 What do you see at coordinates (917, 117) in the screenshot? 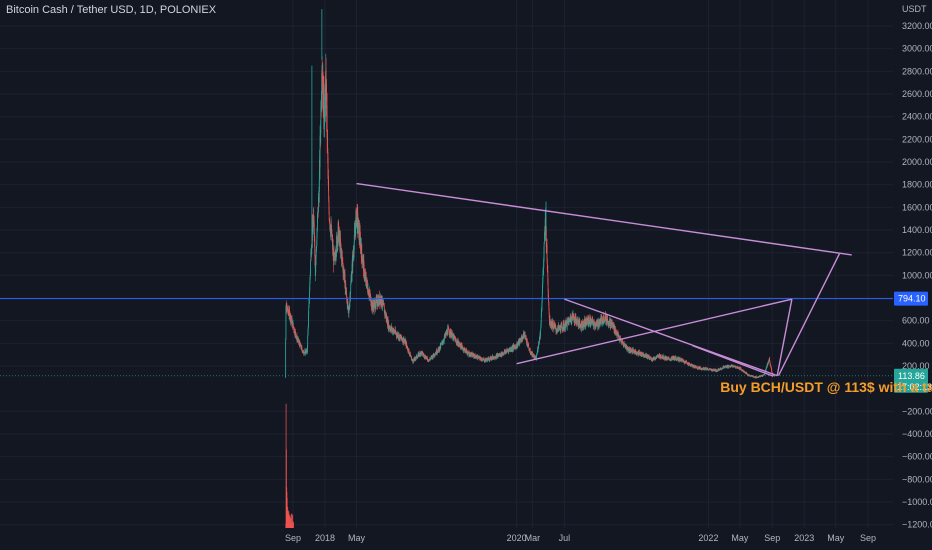
I see `y-tick-label: 2400.00` at bounding box center [917, 117].